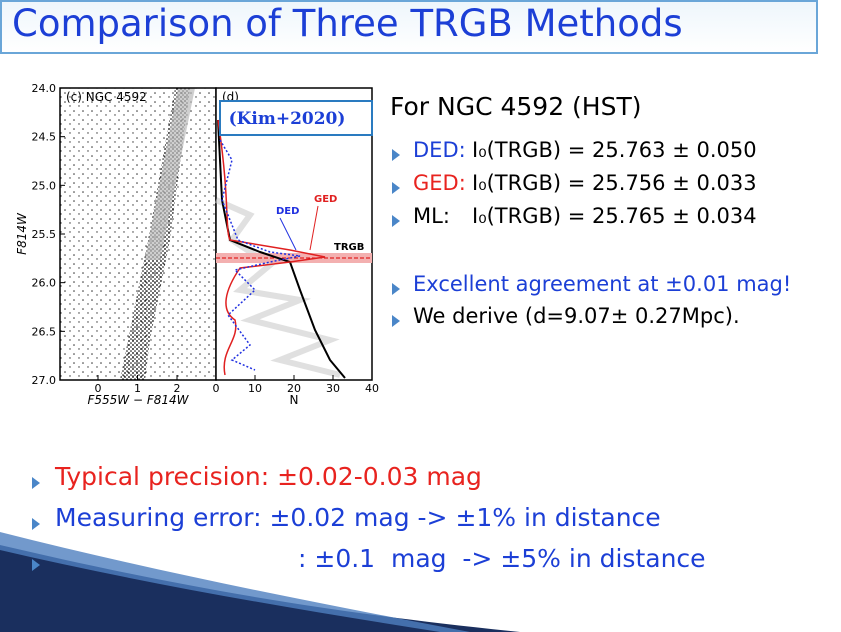 This screenshot has width=841, height=632. I want to click on results-heading: For NGC 4592 (HST), so click(516, 106).